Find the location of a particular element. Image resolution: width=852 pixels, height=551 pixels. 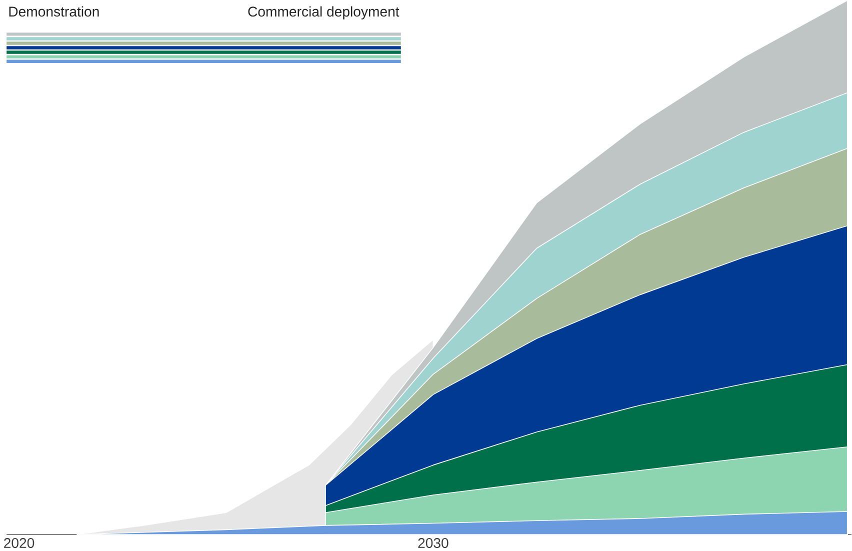

x-tick-label: 2030 is located at coordinates (433, 543).